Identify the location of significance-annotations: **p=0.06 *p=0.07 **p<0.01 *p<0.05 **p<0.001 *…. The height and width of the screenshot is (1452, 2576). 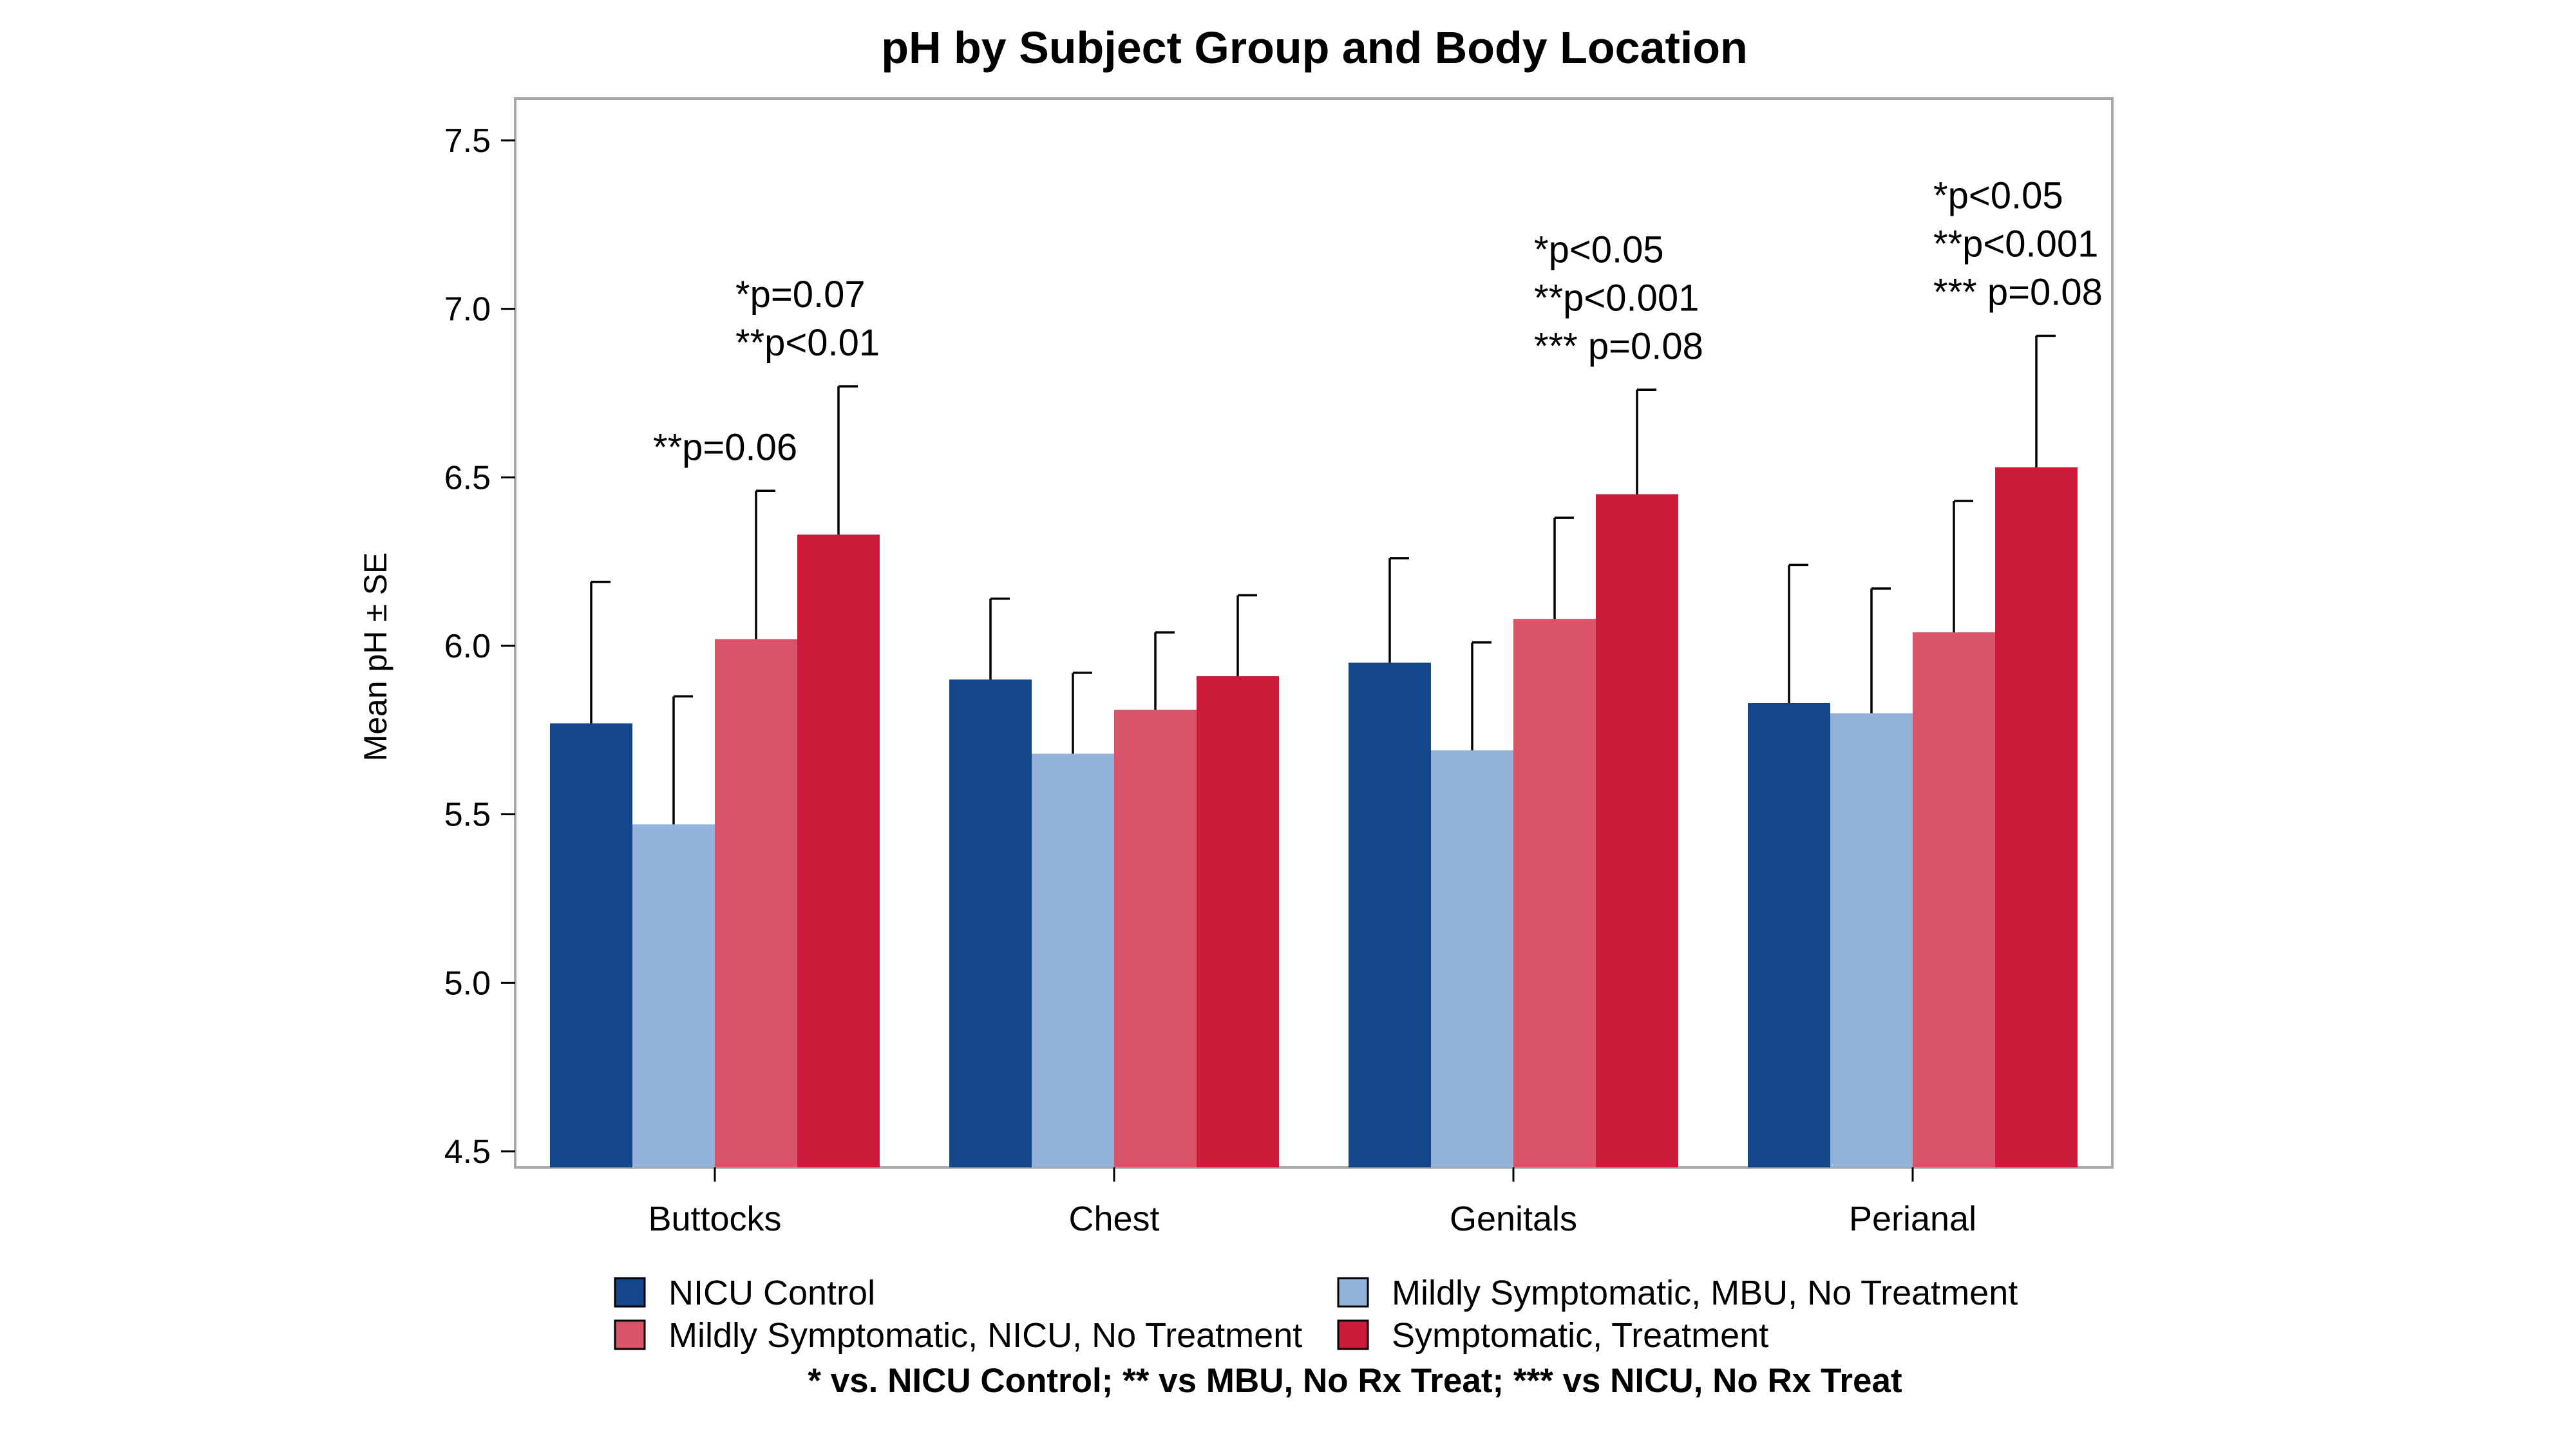
(1378, 322).